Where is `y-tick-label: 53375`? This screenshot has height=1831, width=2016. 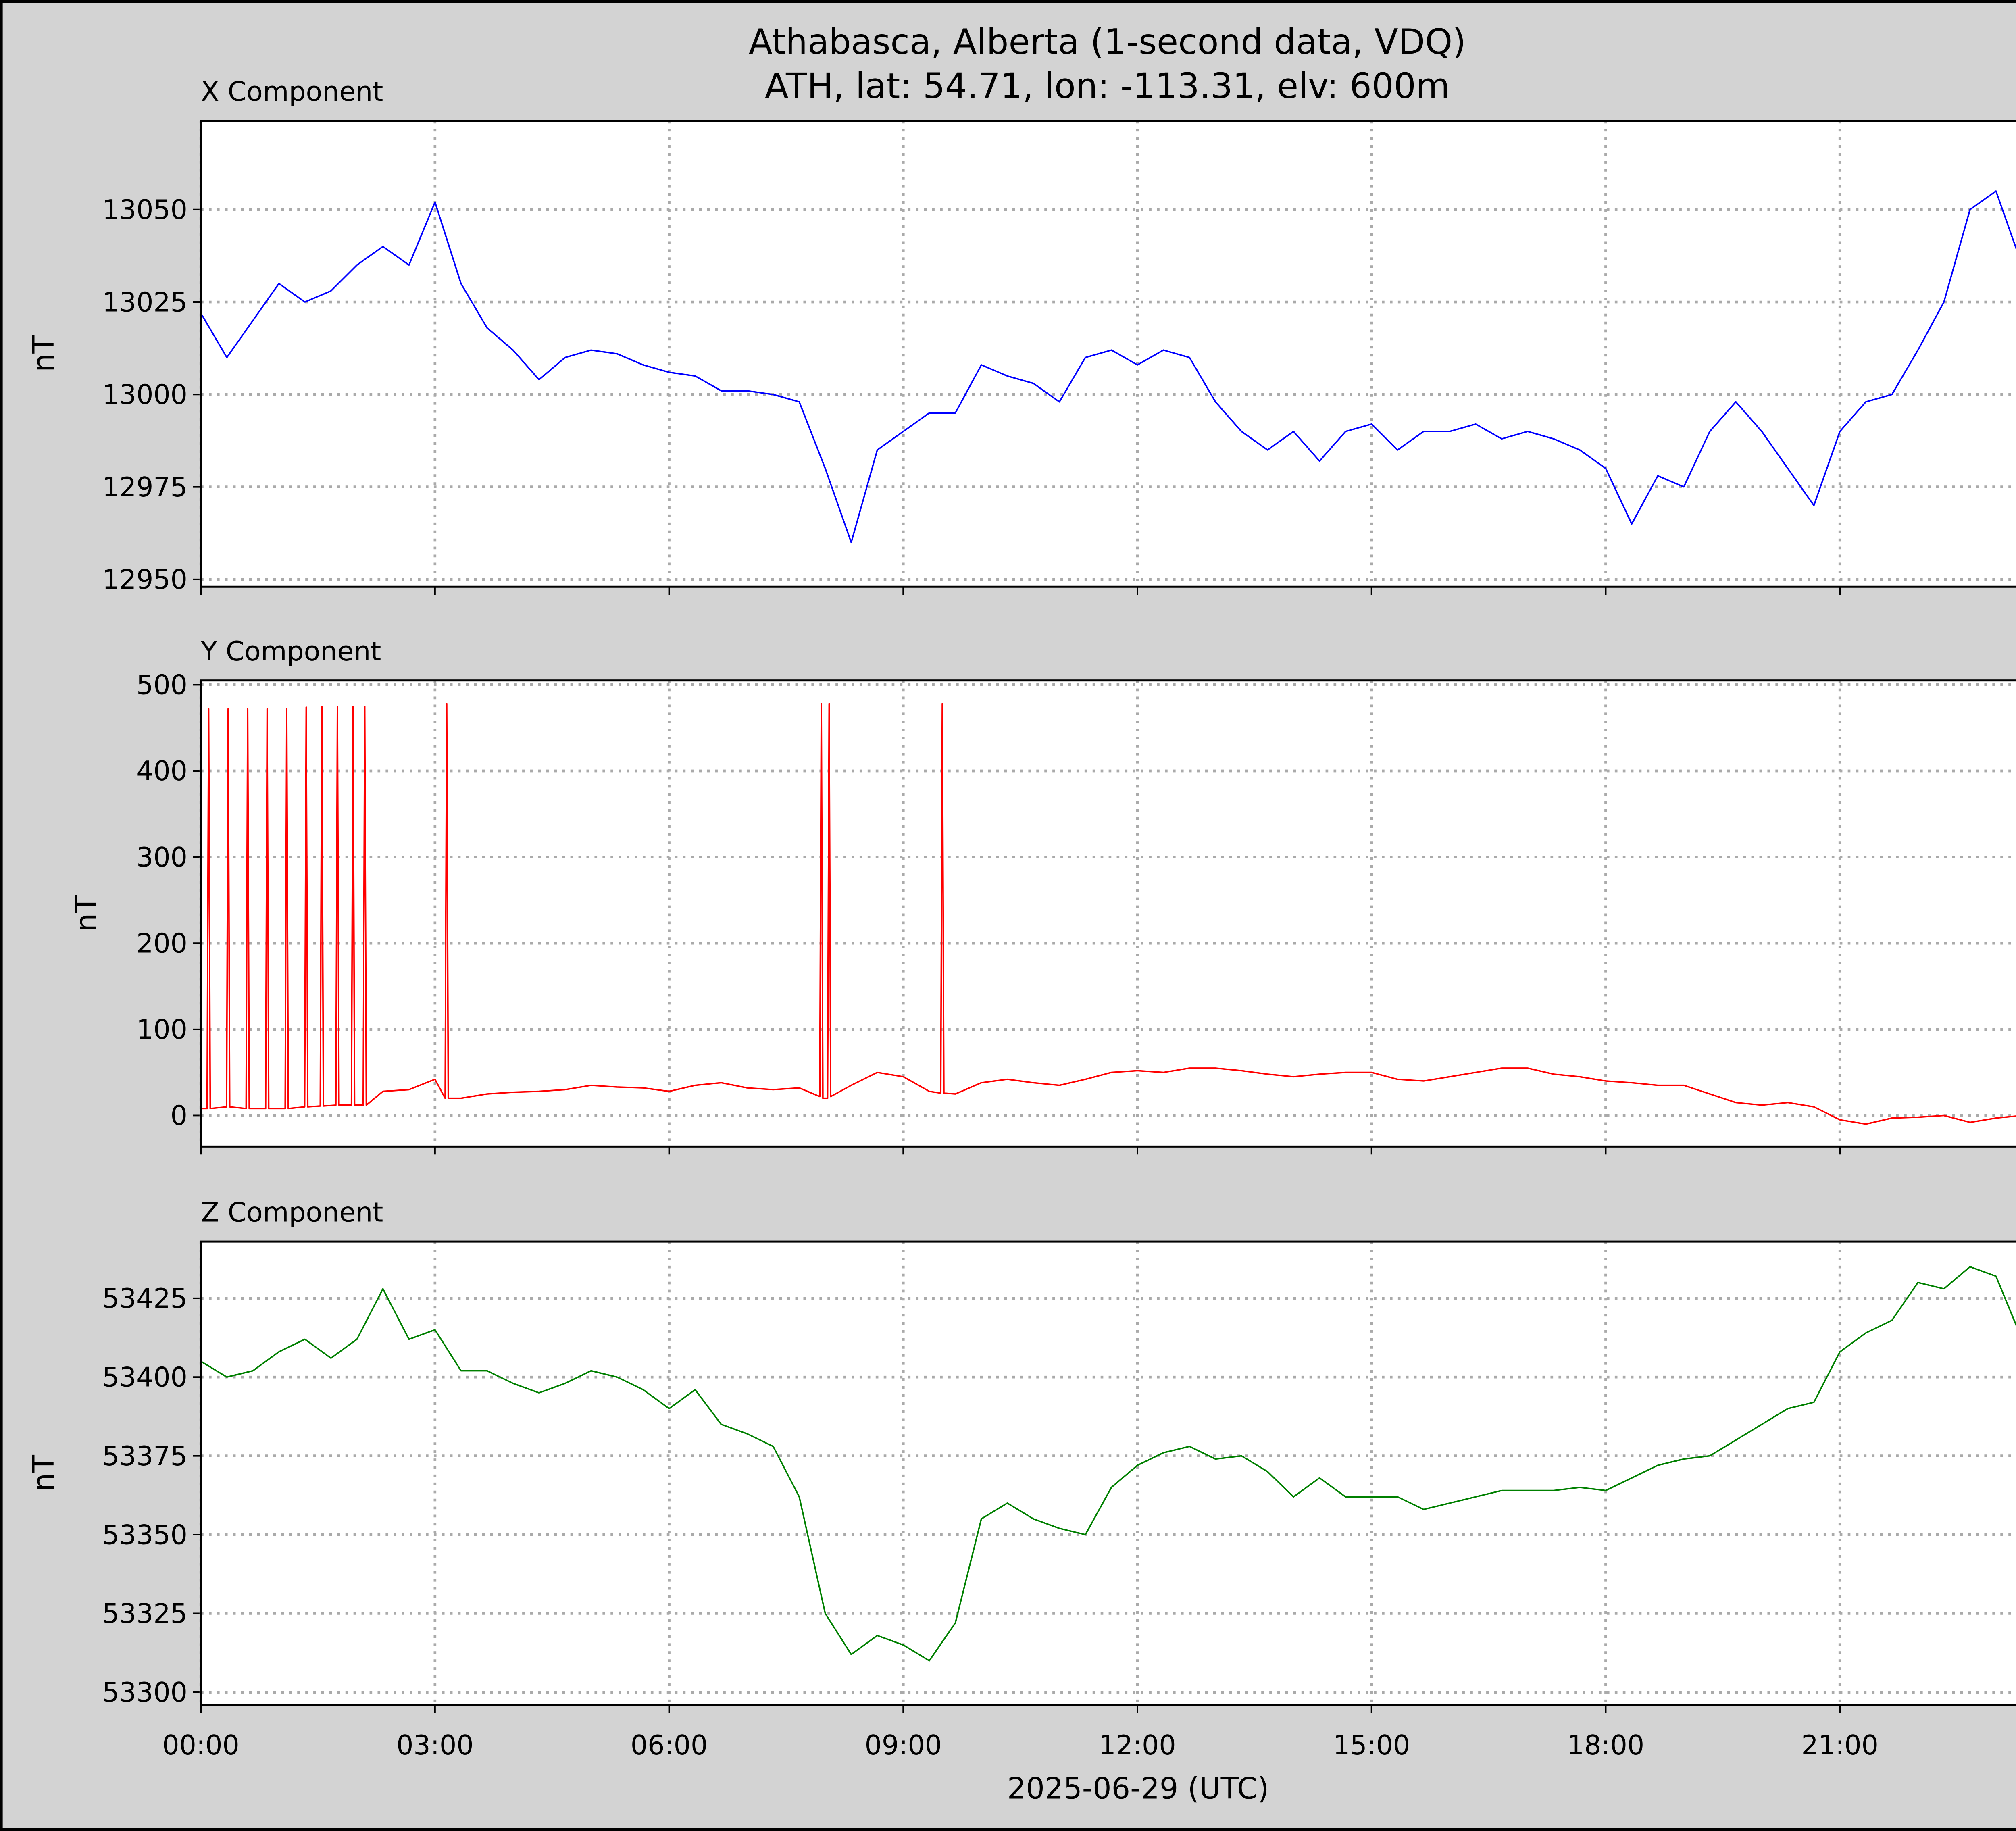 y-tick-label: 53375 is located at coordinates (144, 1456).